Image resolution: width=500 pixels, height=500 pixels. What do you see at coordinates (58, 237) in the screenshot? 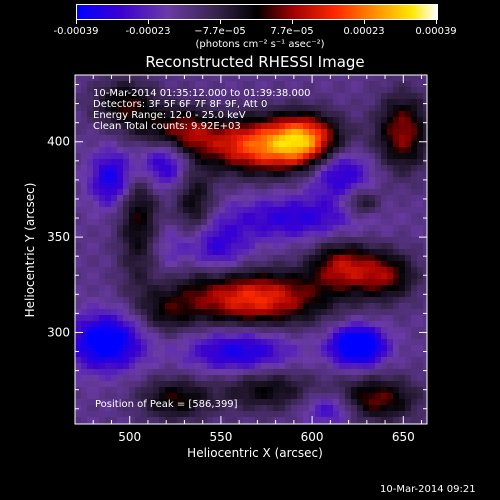
I see `y-tick-label: 350` at bounding box center [58, 237].